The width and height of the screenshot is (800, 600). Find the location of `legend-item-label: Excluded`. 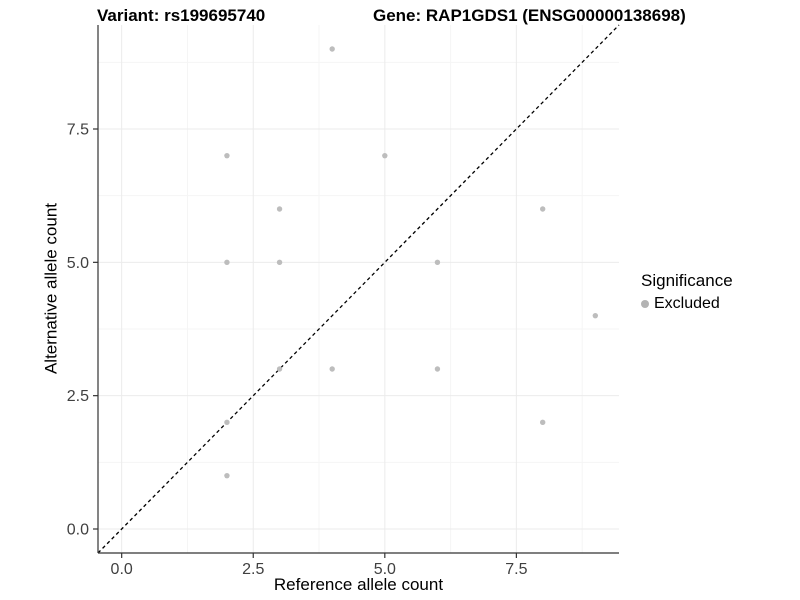

legend-item-label: Excluded is located at coordinates (687, 303).